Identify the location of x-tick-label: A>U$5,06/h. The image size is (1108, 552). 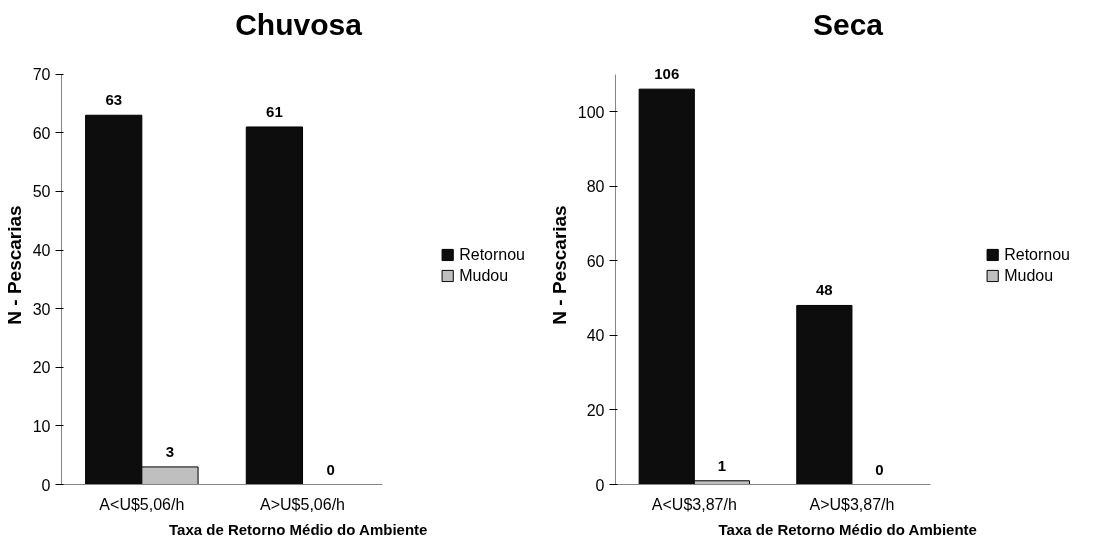
(302, 504).